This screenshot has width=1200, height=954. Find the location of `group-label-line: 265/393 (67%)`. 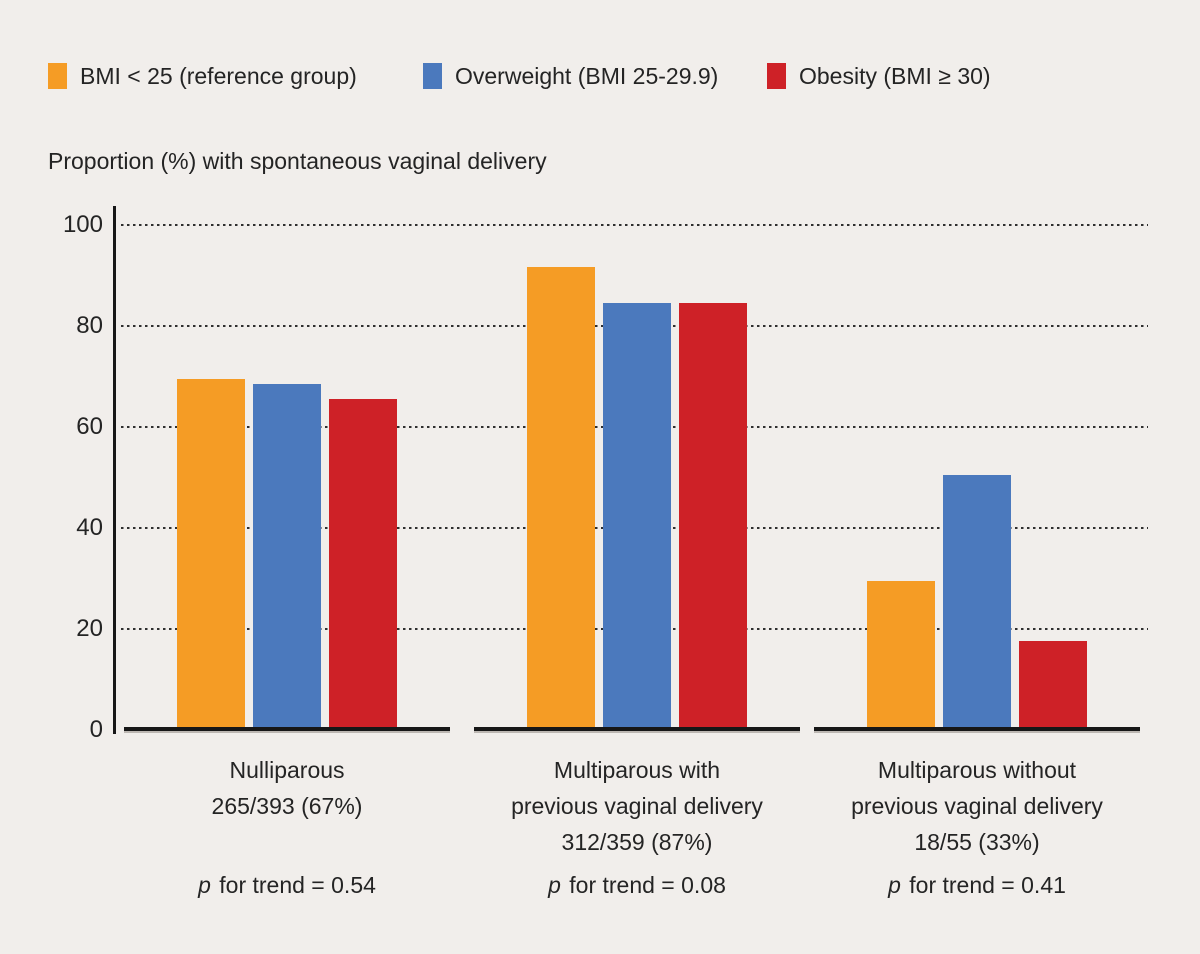

group-label-line: 265/393 (67%) is located at coordinates (287, 806).